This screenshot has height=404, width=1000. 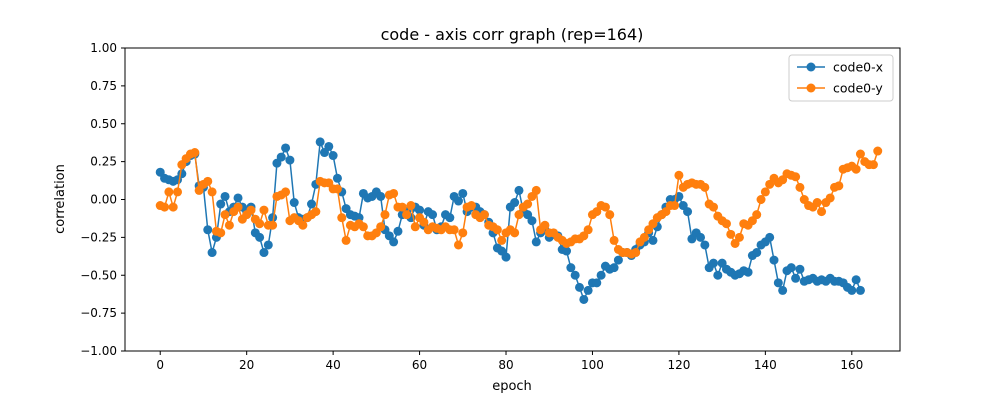 What do you see at coordinates (419, 365) in the screenshot?
I see `x-tick-label: 60` at bounding box center [419, 365].